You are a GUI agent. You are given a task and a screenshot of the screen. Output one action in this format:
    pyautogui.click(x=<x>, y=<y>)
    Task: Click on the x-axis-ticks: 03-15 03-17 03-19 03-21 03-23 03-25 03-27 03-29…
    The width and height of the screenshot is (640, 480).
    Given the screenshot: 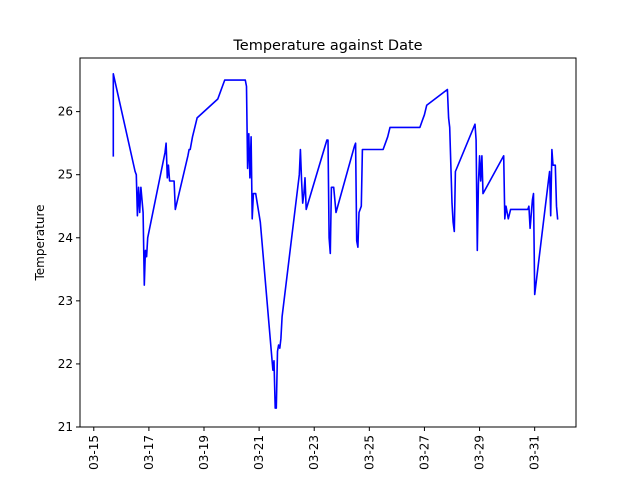 What is the action you would take?
    pyautogui.click(x=314, y=448)
    